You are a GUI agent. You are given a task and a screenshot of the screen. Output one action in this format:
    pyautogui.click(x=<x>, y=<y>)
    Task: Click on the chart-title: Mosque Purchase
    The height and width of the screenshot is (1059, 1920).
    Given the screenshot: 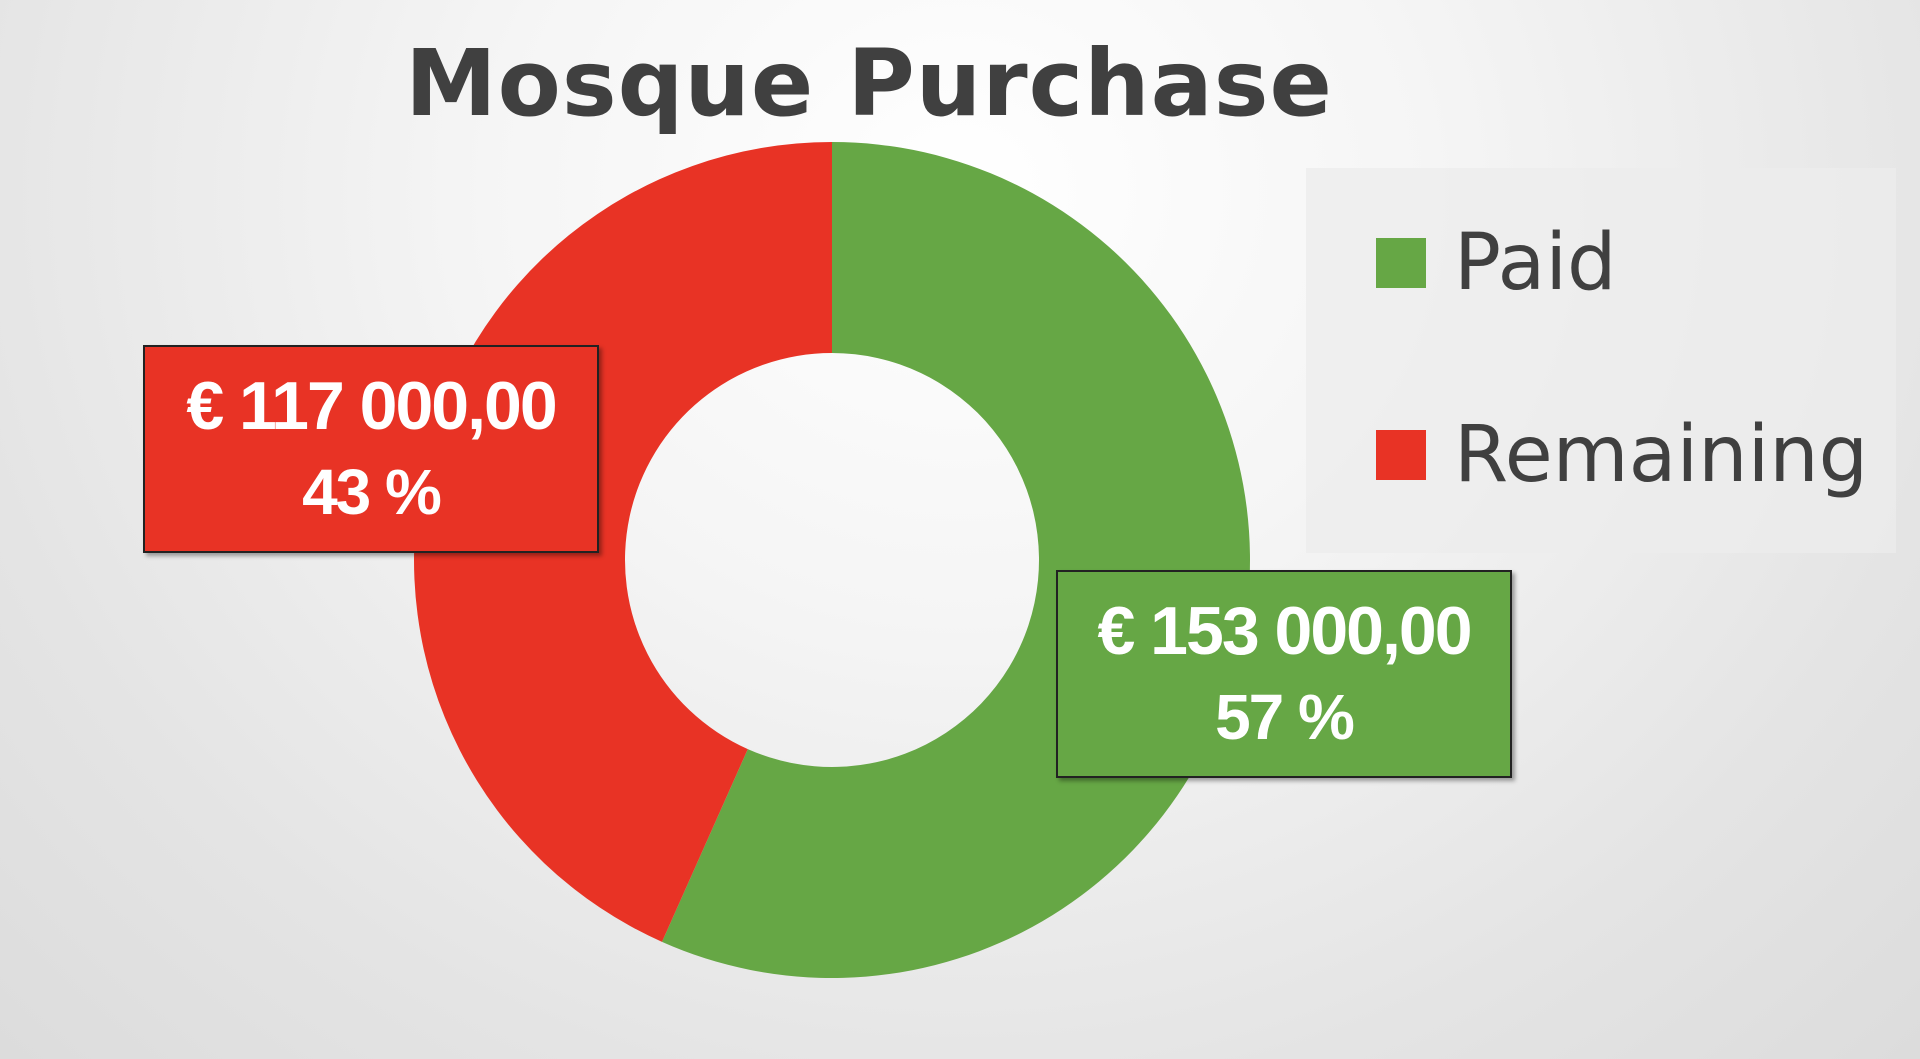 What is the action you would take?
    pyautogui.click(x=869, y=83)
    